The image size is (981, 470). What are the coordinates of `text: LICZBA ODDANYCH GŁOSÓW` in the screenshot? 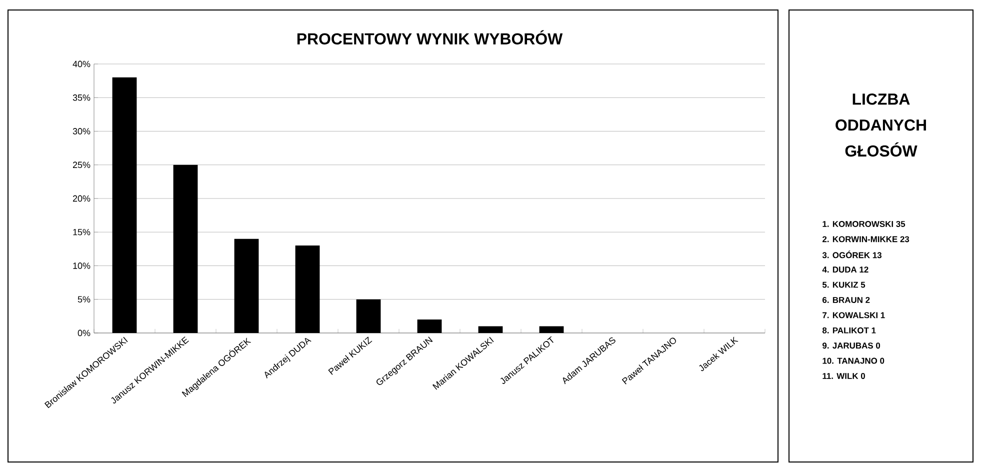 It's located at (881, 125).